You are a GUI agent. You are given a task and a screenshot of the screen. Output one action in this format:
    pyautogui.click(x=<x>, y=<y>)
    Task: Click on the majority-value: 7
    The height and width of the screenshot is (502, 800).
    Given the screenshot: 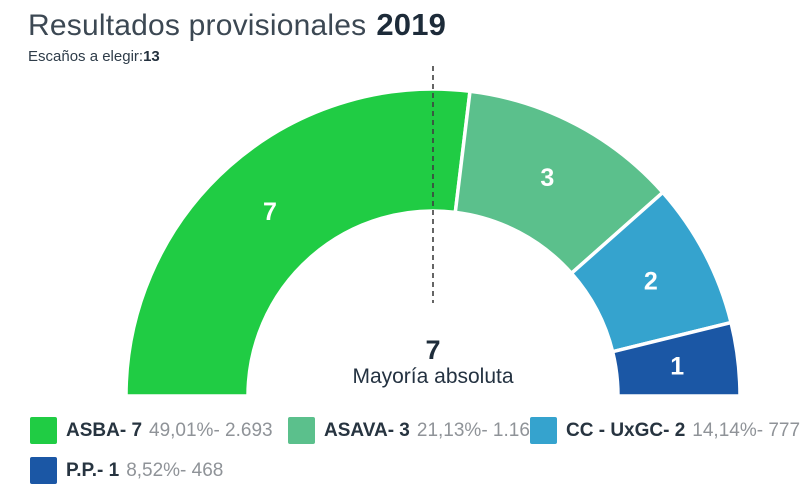 What is the action you would take?
    pyautogui.click(x=433, y=350)
    